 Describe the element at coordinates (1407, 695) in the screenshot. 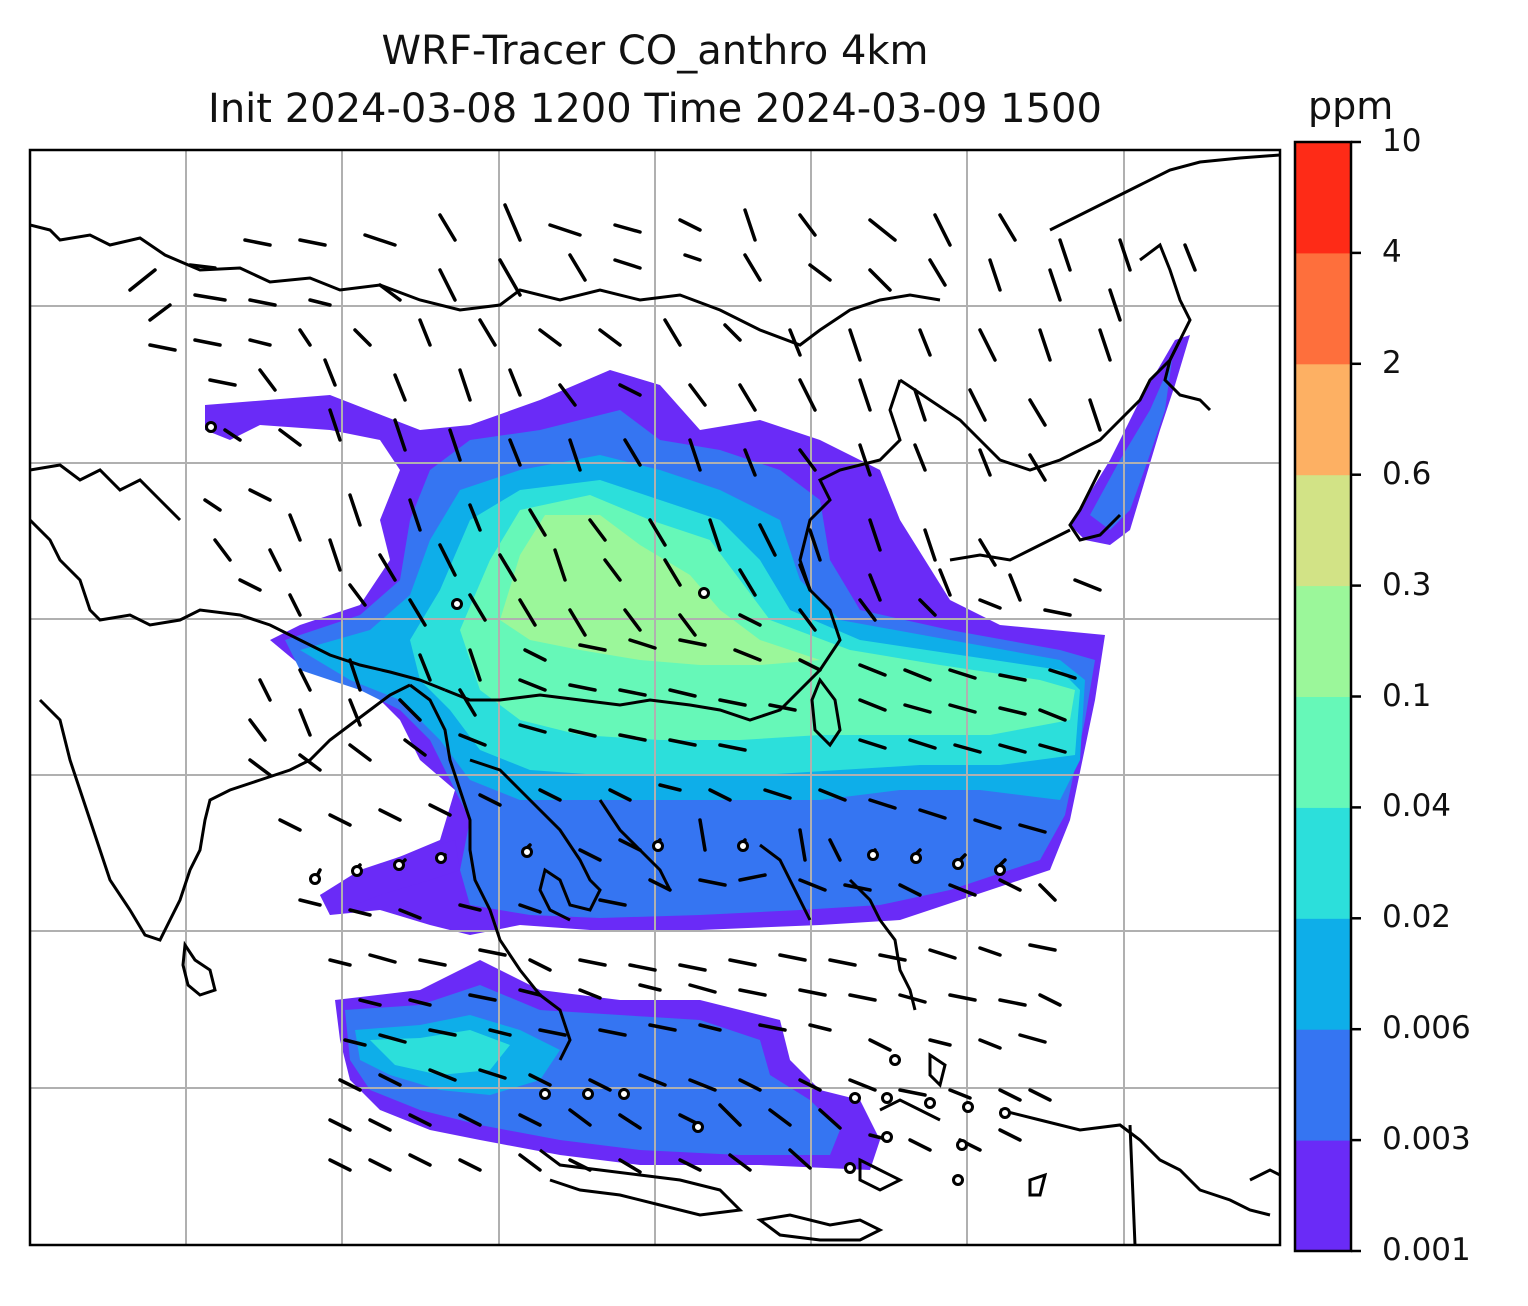

I see `colorbar-tick-label: 0.1` at that location.